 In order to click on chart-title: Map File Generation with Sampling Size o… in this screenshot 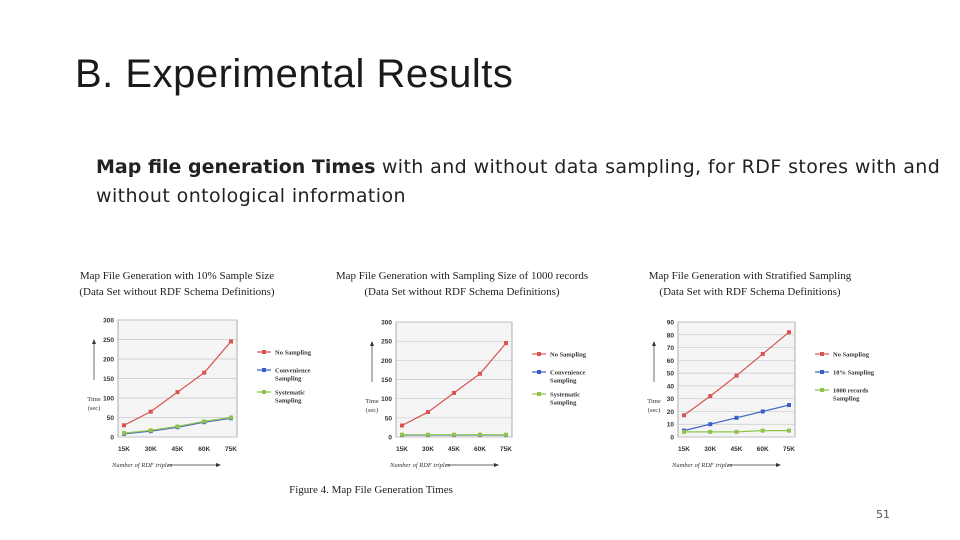, I will do `click(462, 276)`.